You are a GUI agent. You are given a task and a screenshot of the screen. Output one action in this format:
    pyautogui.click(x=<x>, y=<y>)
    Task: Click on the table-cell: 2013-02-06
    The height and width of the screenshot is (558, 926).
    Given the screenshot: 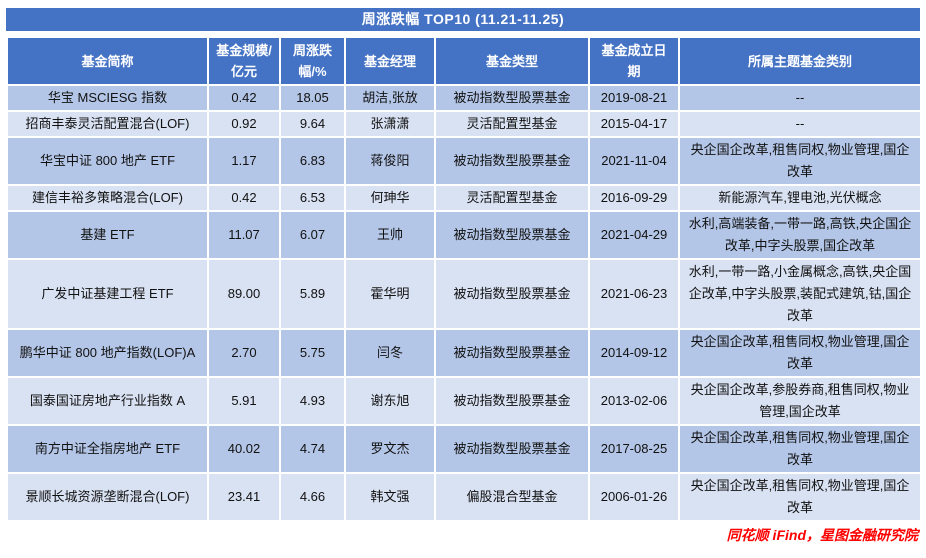 What is the action you would take?
    pyautogui.click(x=634, y=401)
    